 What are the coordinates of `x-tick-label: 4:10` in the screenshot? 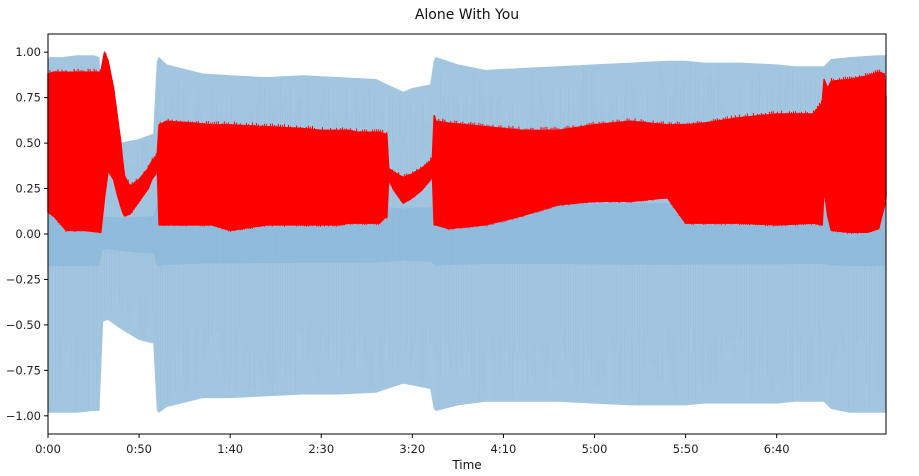 It's located at (504, 449).